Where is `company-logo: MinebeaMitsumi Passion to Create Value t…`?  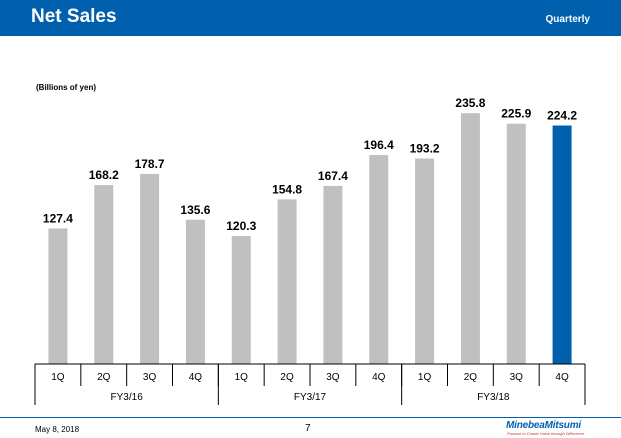 company-logo: MinebeaMitsumi Passion to Create Value t… is located at coordinates (551, 428).